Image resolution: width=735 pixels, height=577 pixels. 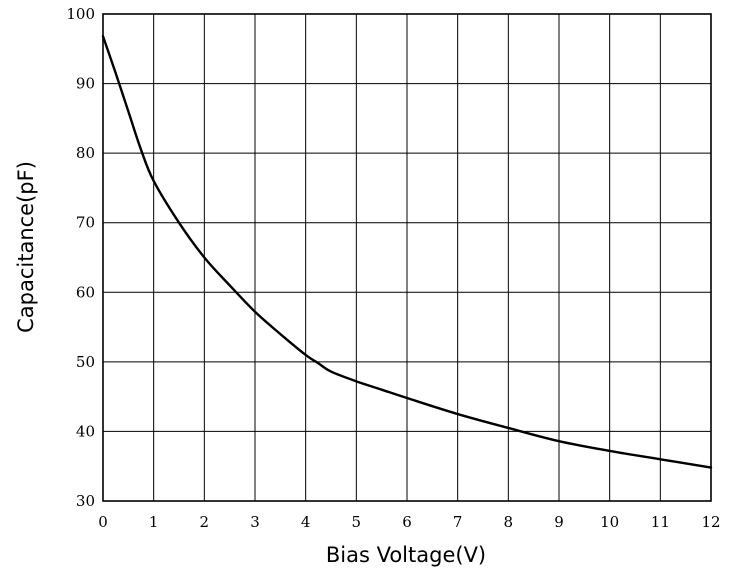 What do you see at coordinates (458, 522) in the screenshot?
I see `x-tick-label: 7` at bounding box center [458, 522].